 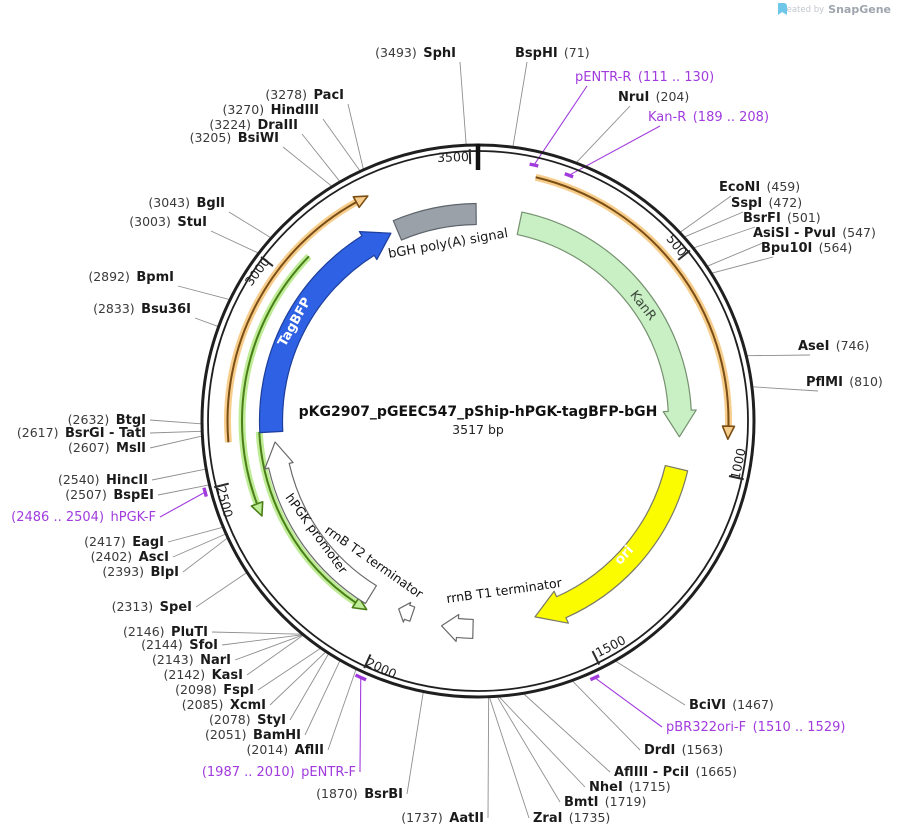 I want to click on feature-ori-arrow, so click(x=611, y=544).